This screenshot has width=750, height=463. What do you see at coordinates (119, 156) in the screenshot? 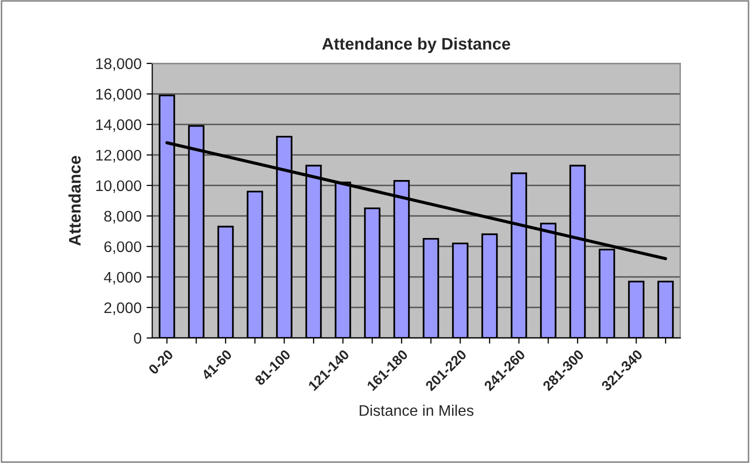
I see `y-tick-label: 12,000` at bounding box center [119, 156].